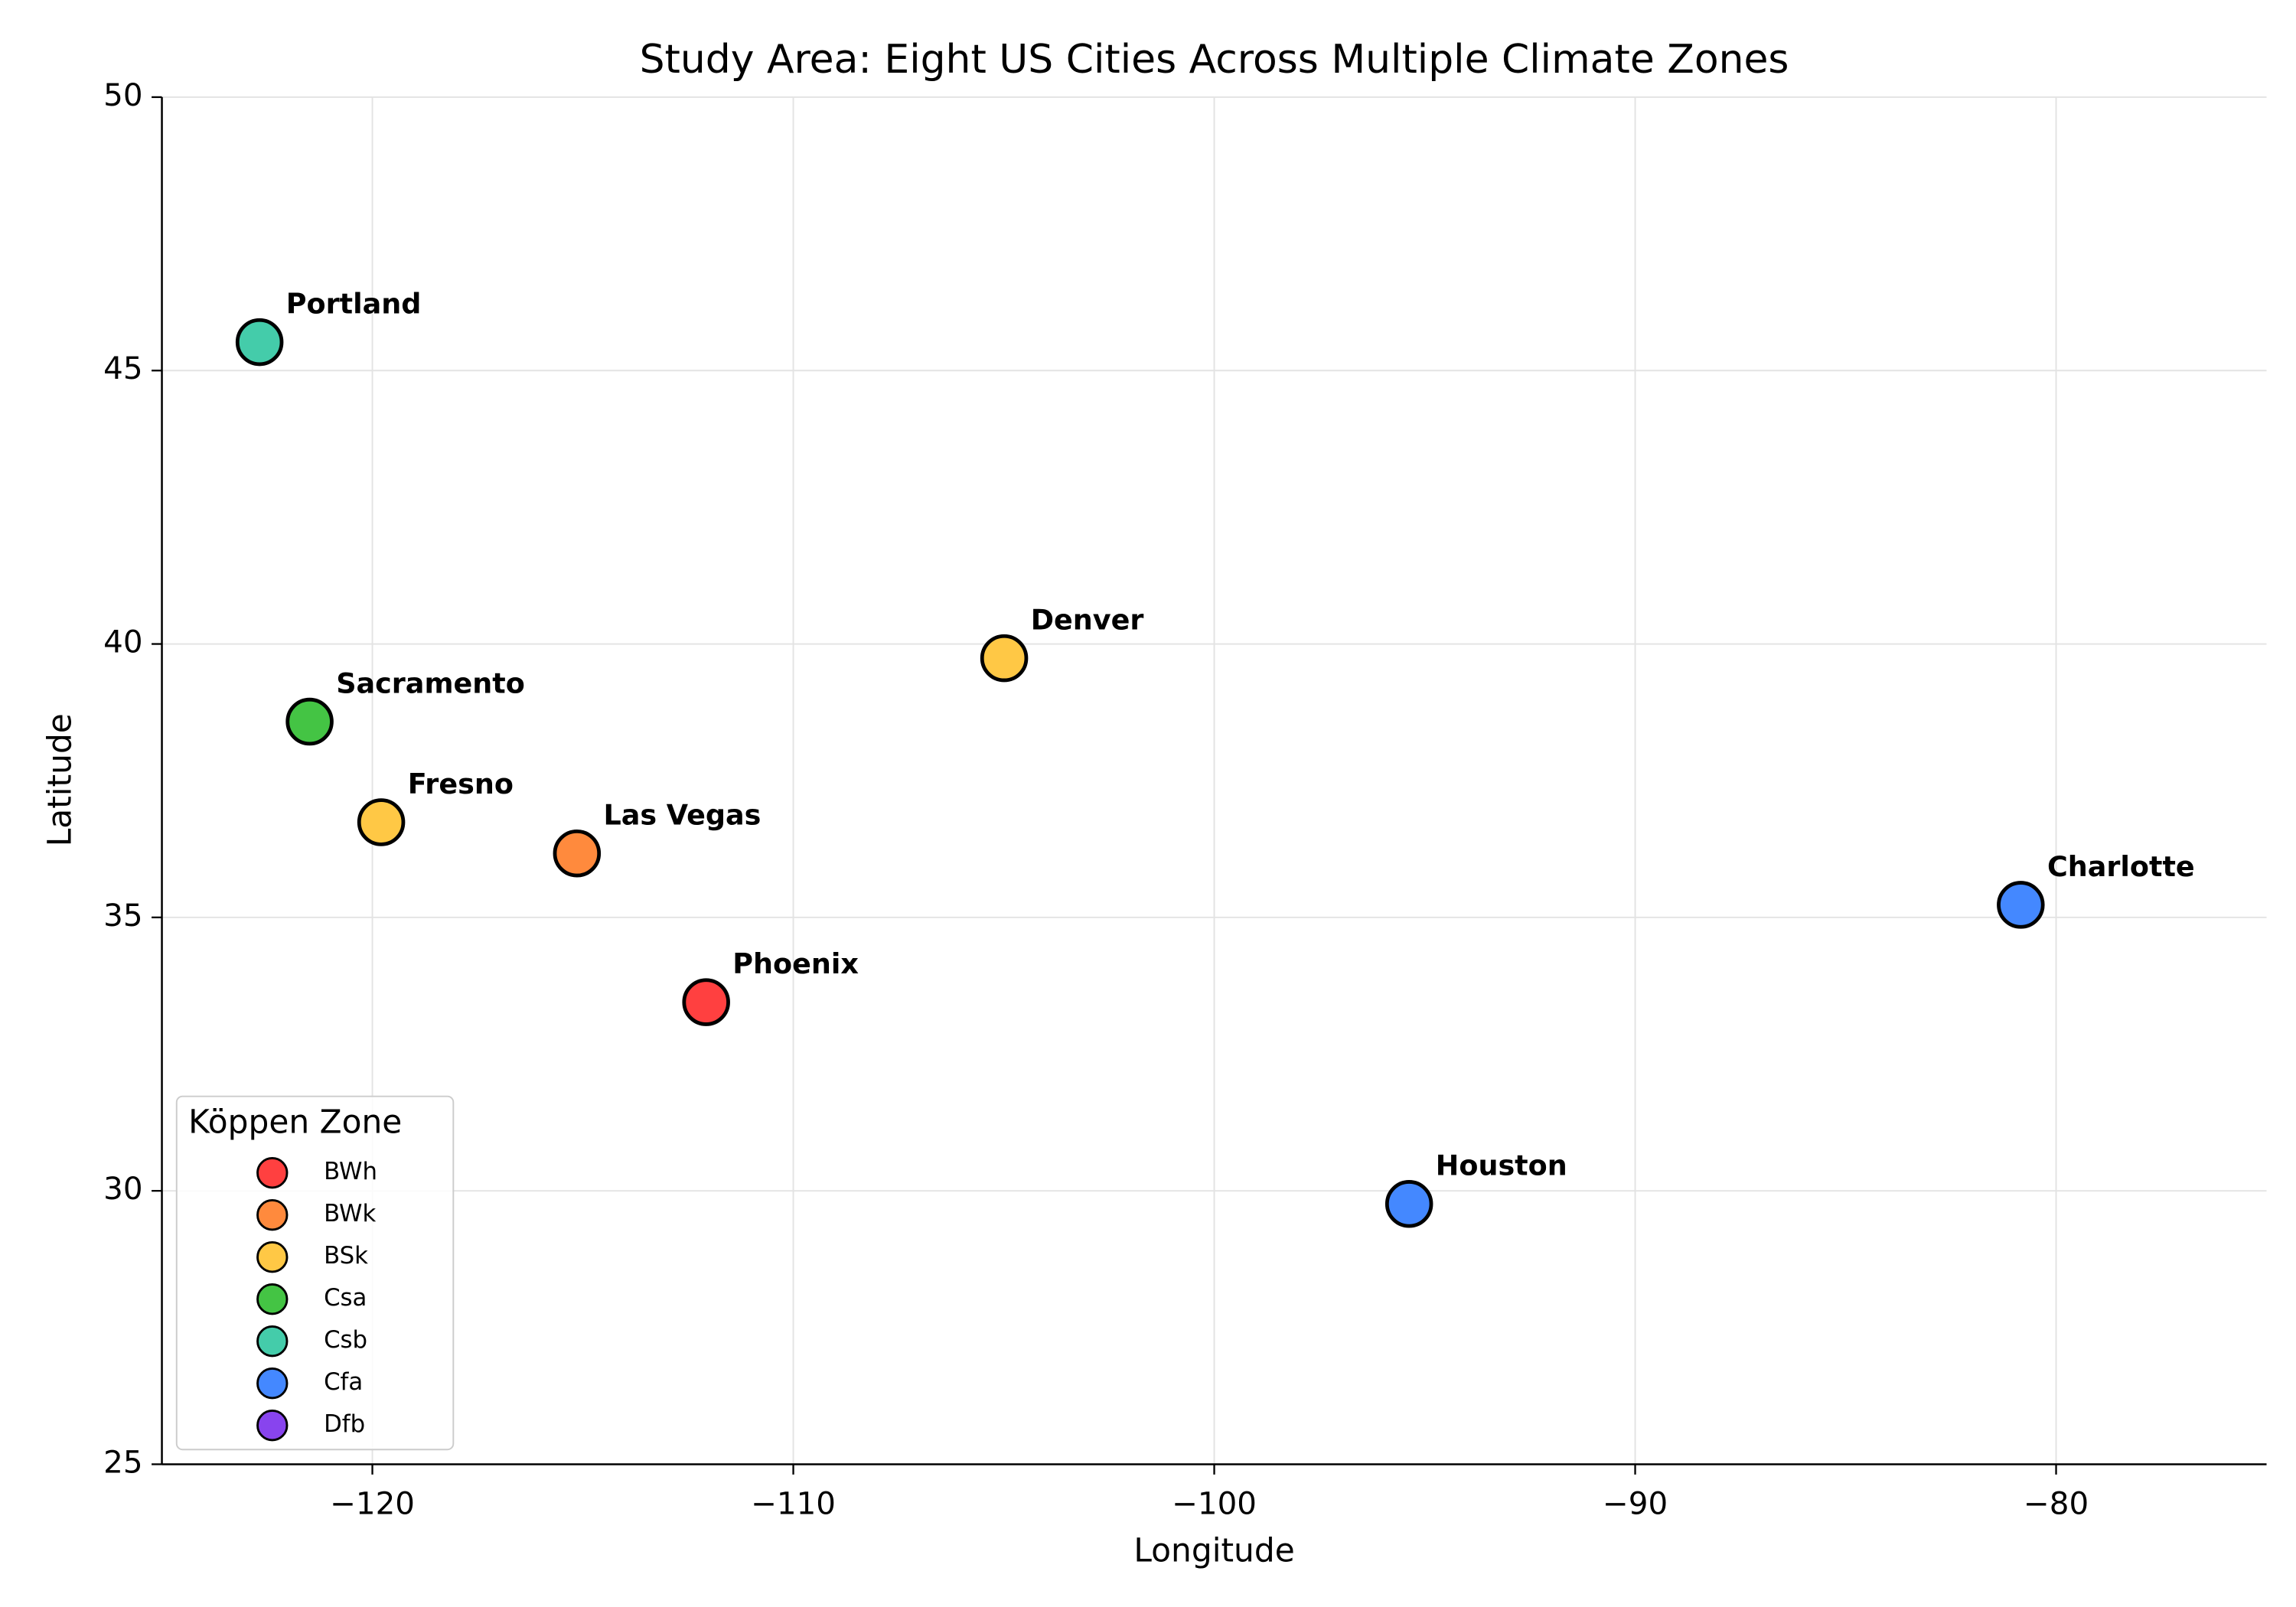 The height and width of the screenshot is (1607, 2296). What do you see at coordinates (461, 784) in the screenshot?
I see `point-label: Fresno` at bounding box center [461, 784].